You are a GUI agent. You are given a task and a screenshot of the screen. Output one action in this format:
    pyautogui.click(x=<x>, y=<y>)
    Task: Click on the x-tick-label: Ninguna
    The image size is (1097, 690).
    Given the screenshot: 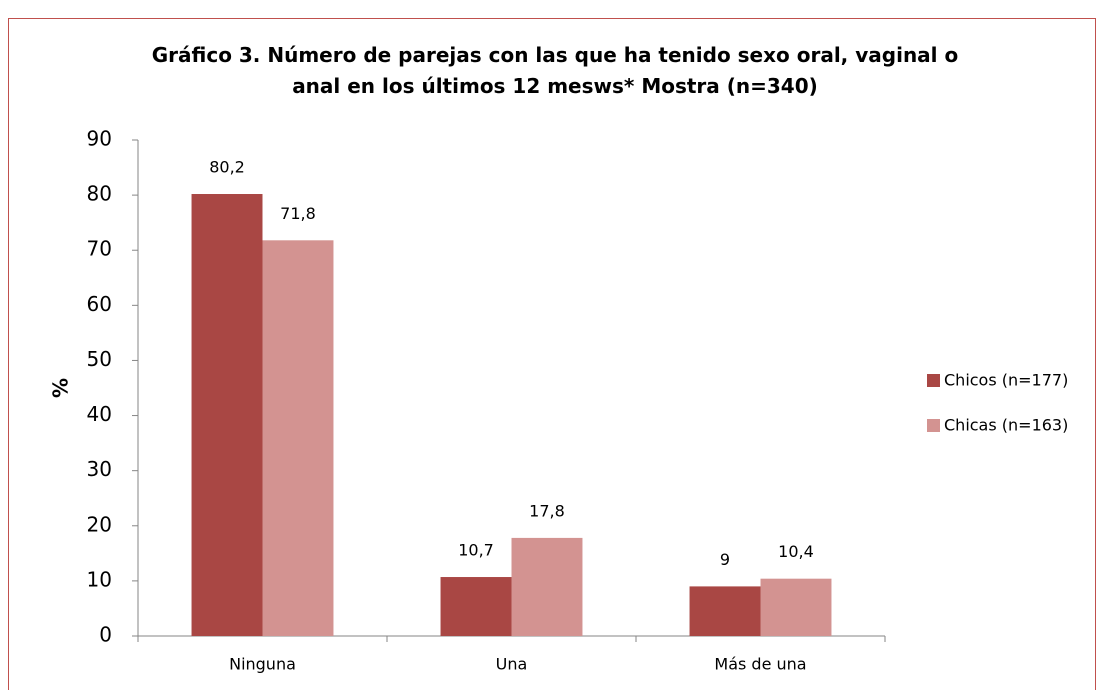 What is the action you would take?
    pyautogui.click(x=262, y=664)
    